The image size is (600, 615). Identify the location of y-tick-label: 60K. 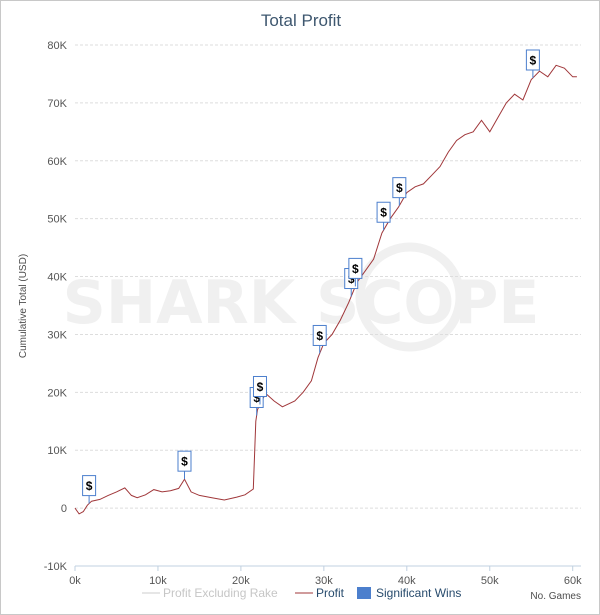
(57, 162).